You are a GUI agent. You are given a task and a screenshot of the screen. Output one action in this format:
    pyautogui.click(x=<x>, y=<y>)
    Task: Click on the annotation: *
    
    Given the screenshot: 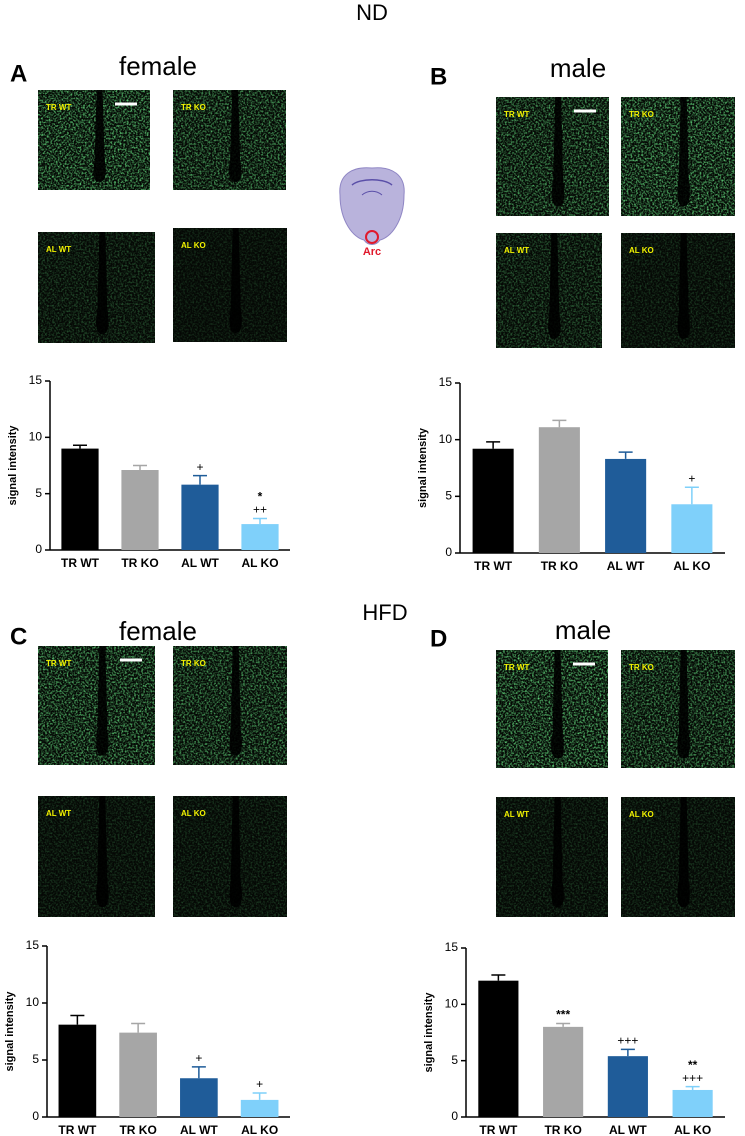 What is the action you would take?
    pyautogui.click(x=260, y=497)
    